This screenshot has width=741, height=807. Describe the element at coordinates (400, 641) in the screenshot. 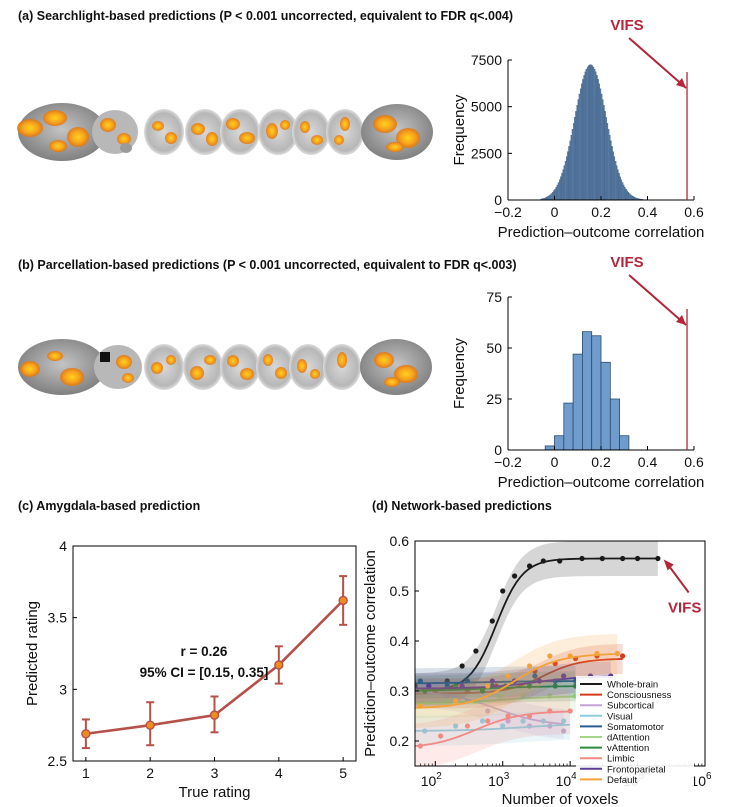

I see `y-tick-label: 0.4` at that location.